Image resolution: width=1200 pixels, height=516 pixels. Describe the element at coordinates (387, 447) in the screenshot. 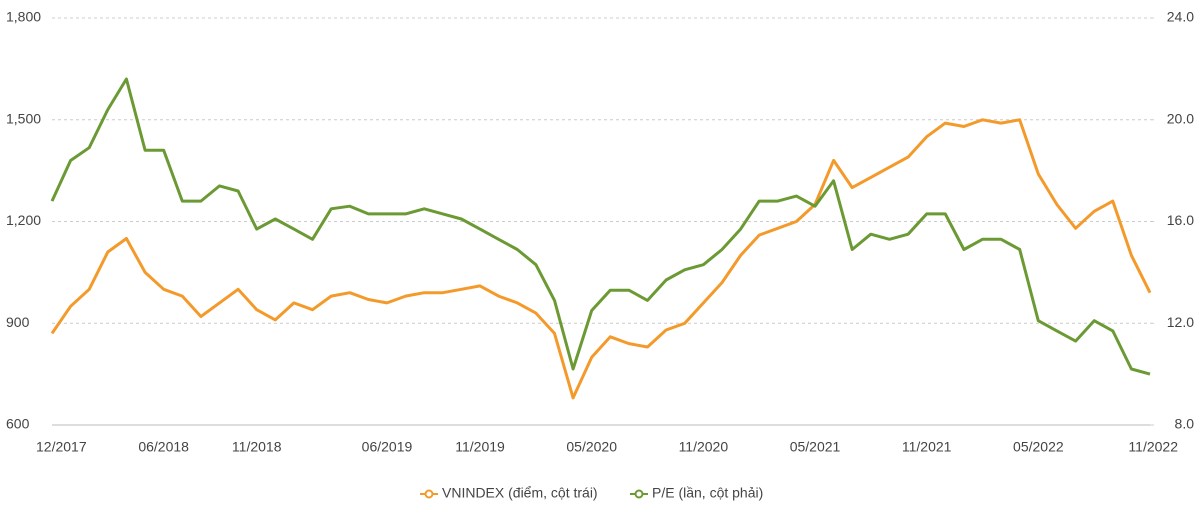

I see `x-tick-label: 06/2019` at that location.